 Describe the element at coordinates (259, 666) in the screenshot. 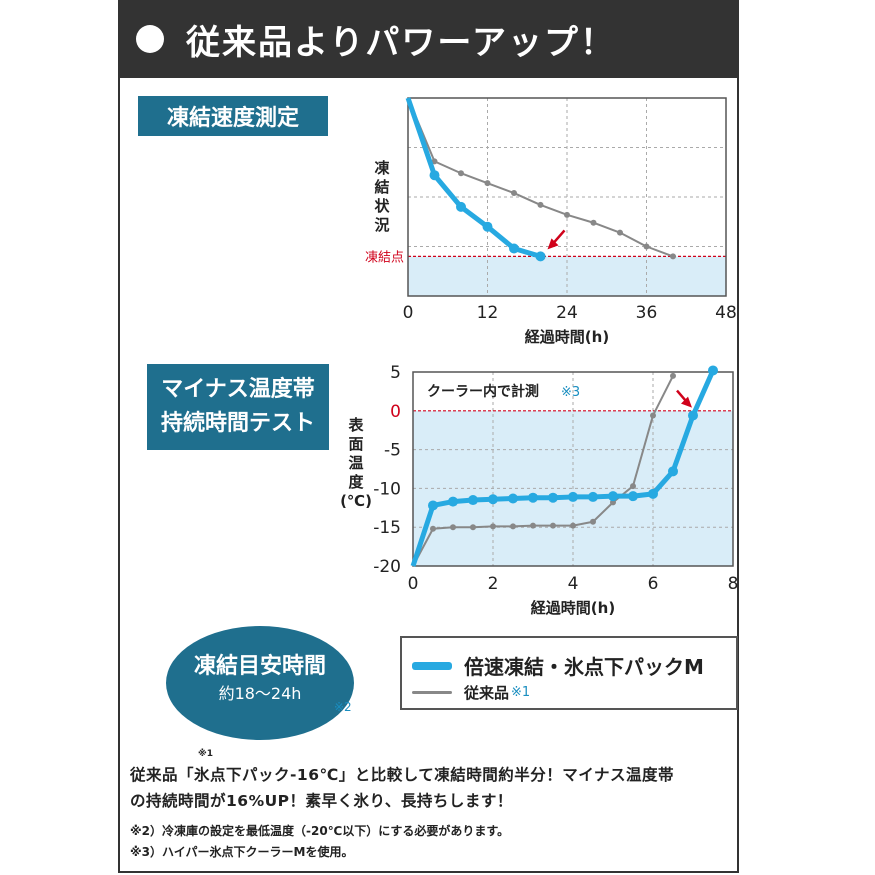

I see `freeze-time-label: 凍結目安時間` at that location.